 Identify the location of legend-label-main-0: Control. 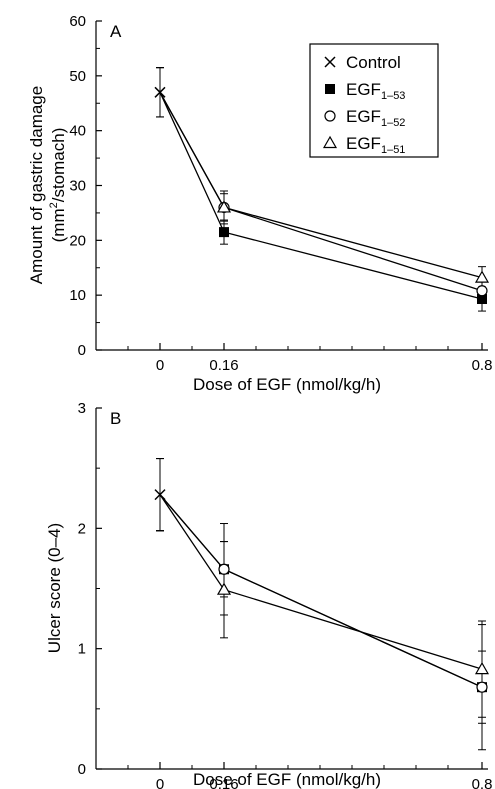
(373, 62).